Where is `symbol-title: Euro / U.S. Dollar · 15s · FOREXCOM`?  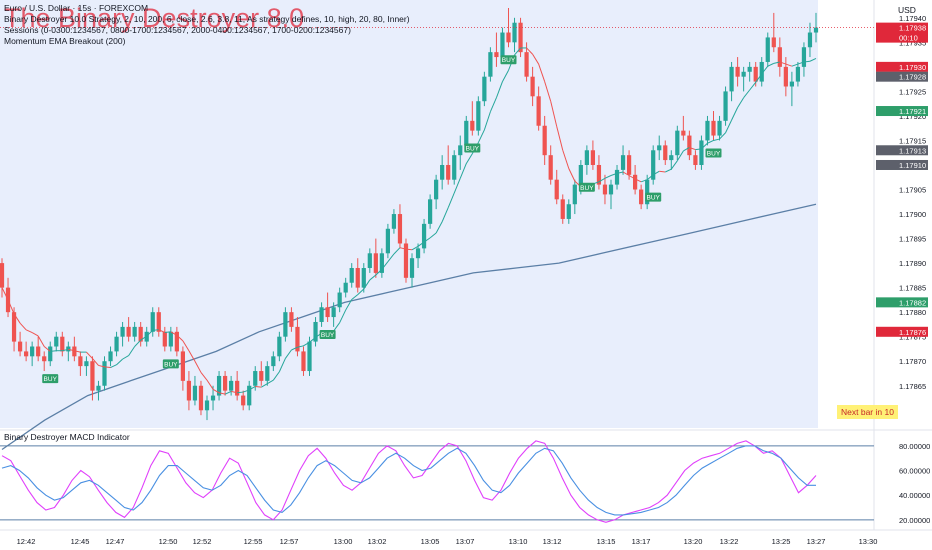 symbol-title: Euro / U.S. Dollar · 15s · FOREXCOM is located at coordinates (76, 8).